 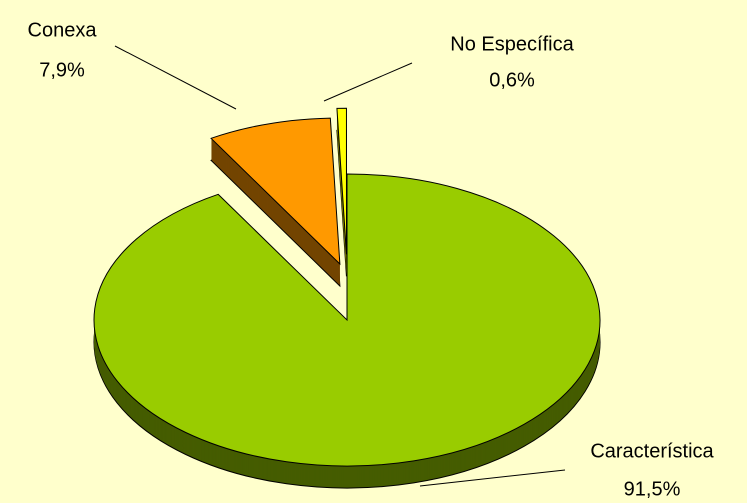 I want to click on slice-value-label: 91,5%, so click(x=652, y=489).